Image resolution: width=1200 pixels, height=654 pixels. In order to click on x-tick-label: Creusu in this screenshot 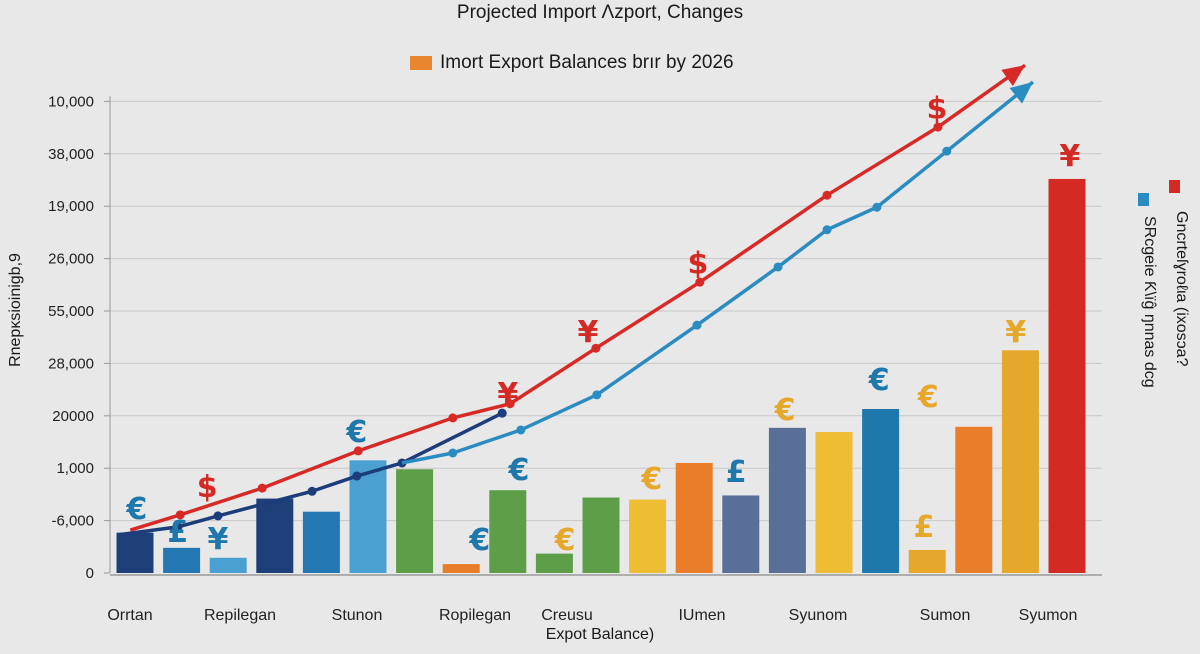, I will do `click(567, 615)`.